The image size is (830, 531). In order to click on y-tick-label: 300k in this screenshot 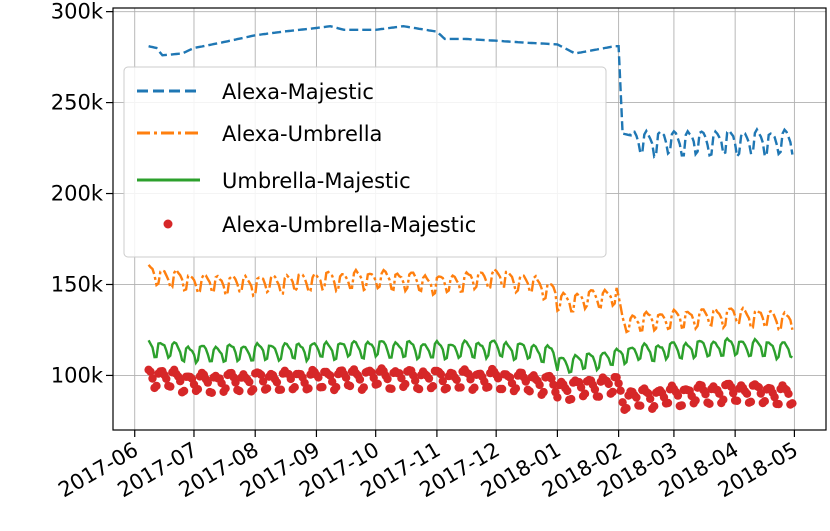, I will do `click(77, 12)`.